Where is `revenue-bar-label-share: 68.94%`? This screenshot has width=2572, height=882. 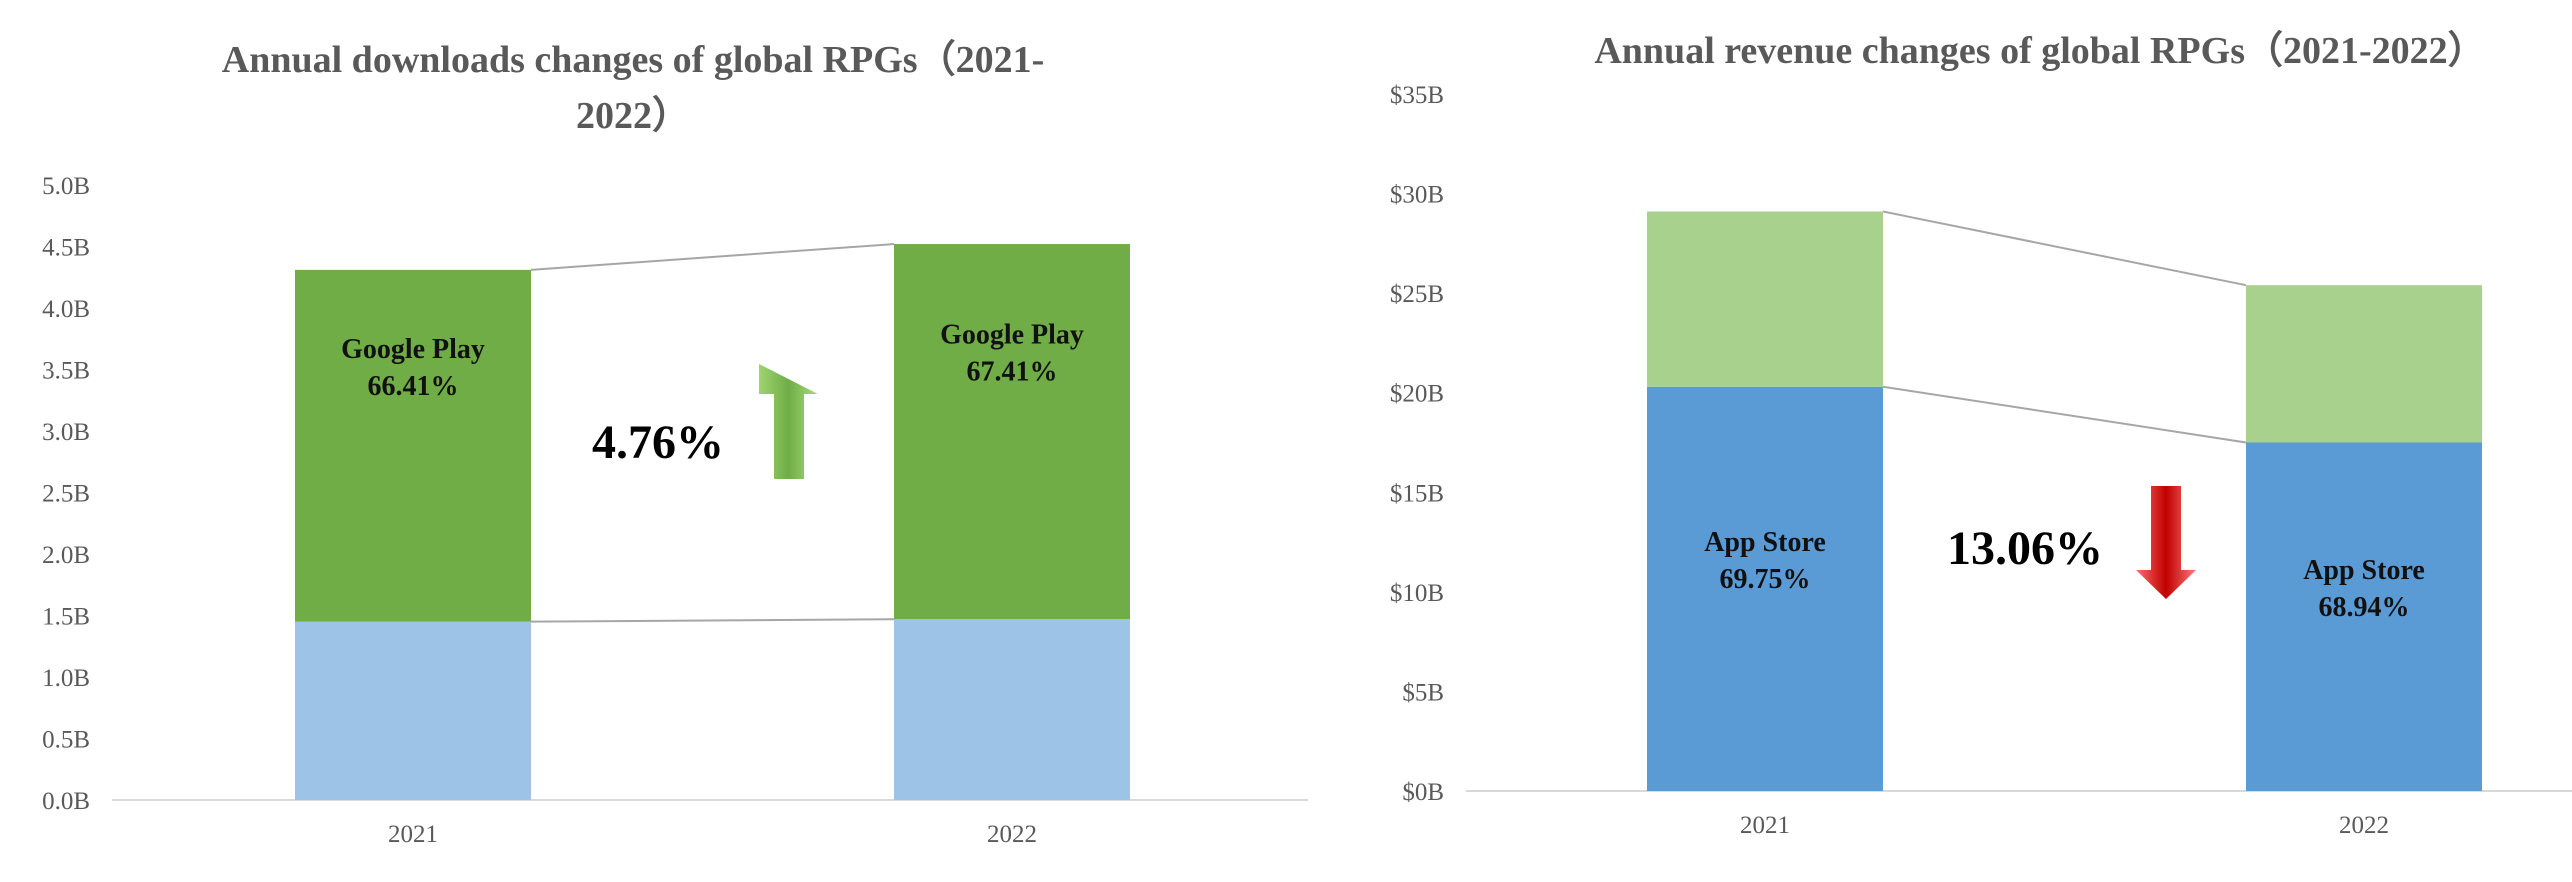
revenue-bar-label-share: 68.94% is located at coordinates (2364, 607).